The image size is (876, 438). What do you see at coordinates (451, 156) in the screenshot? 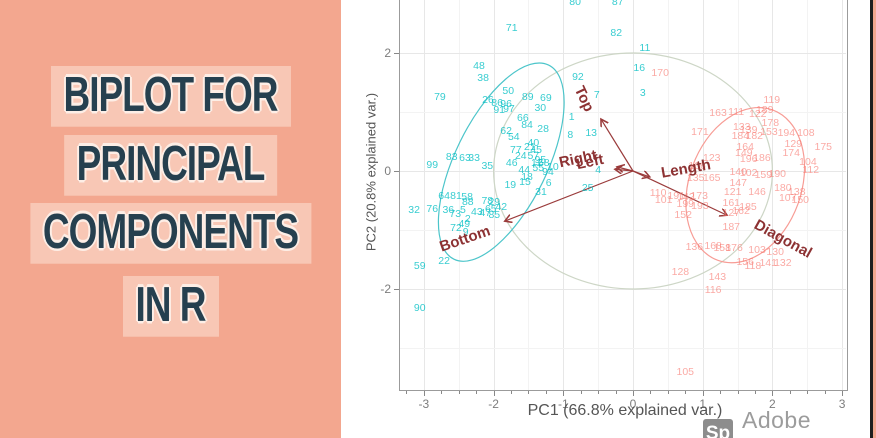
I see `observation-label: 83` at bounding box center [451, 156].